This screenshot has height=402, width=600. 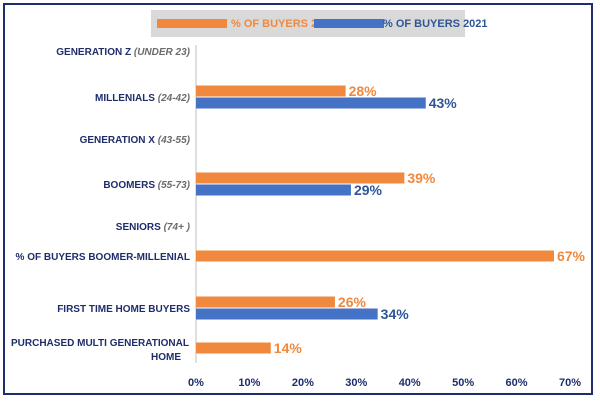 I want to click on x-tick-label: 50%, so click(x=463, y=383).